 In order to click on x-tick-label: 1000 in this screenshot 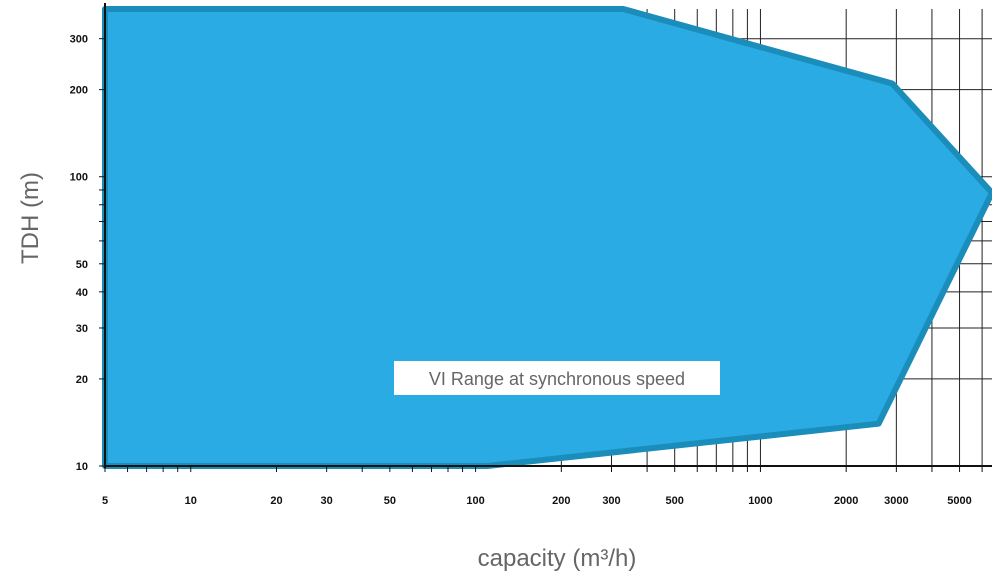, I will do `click(760, 501)`.